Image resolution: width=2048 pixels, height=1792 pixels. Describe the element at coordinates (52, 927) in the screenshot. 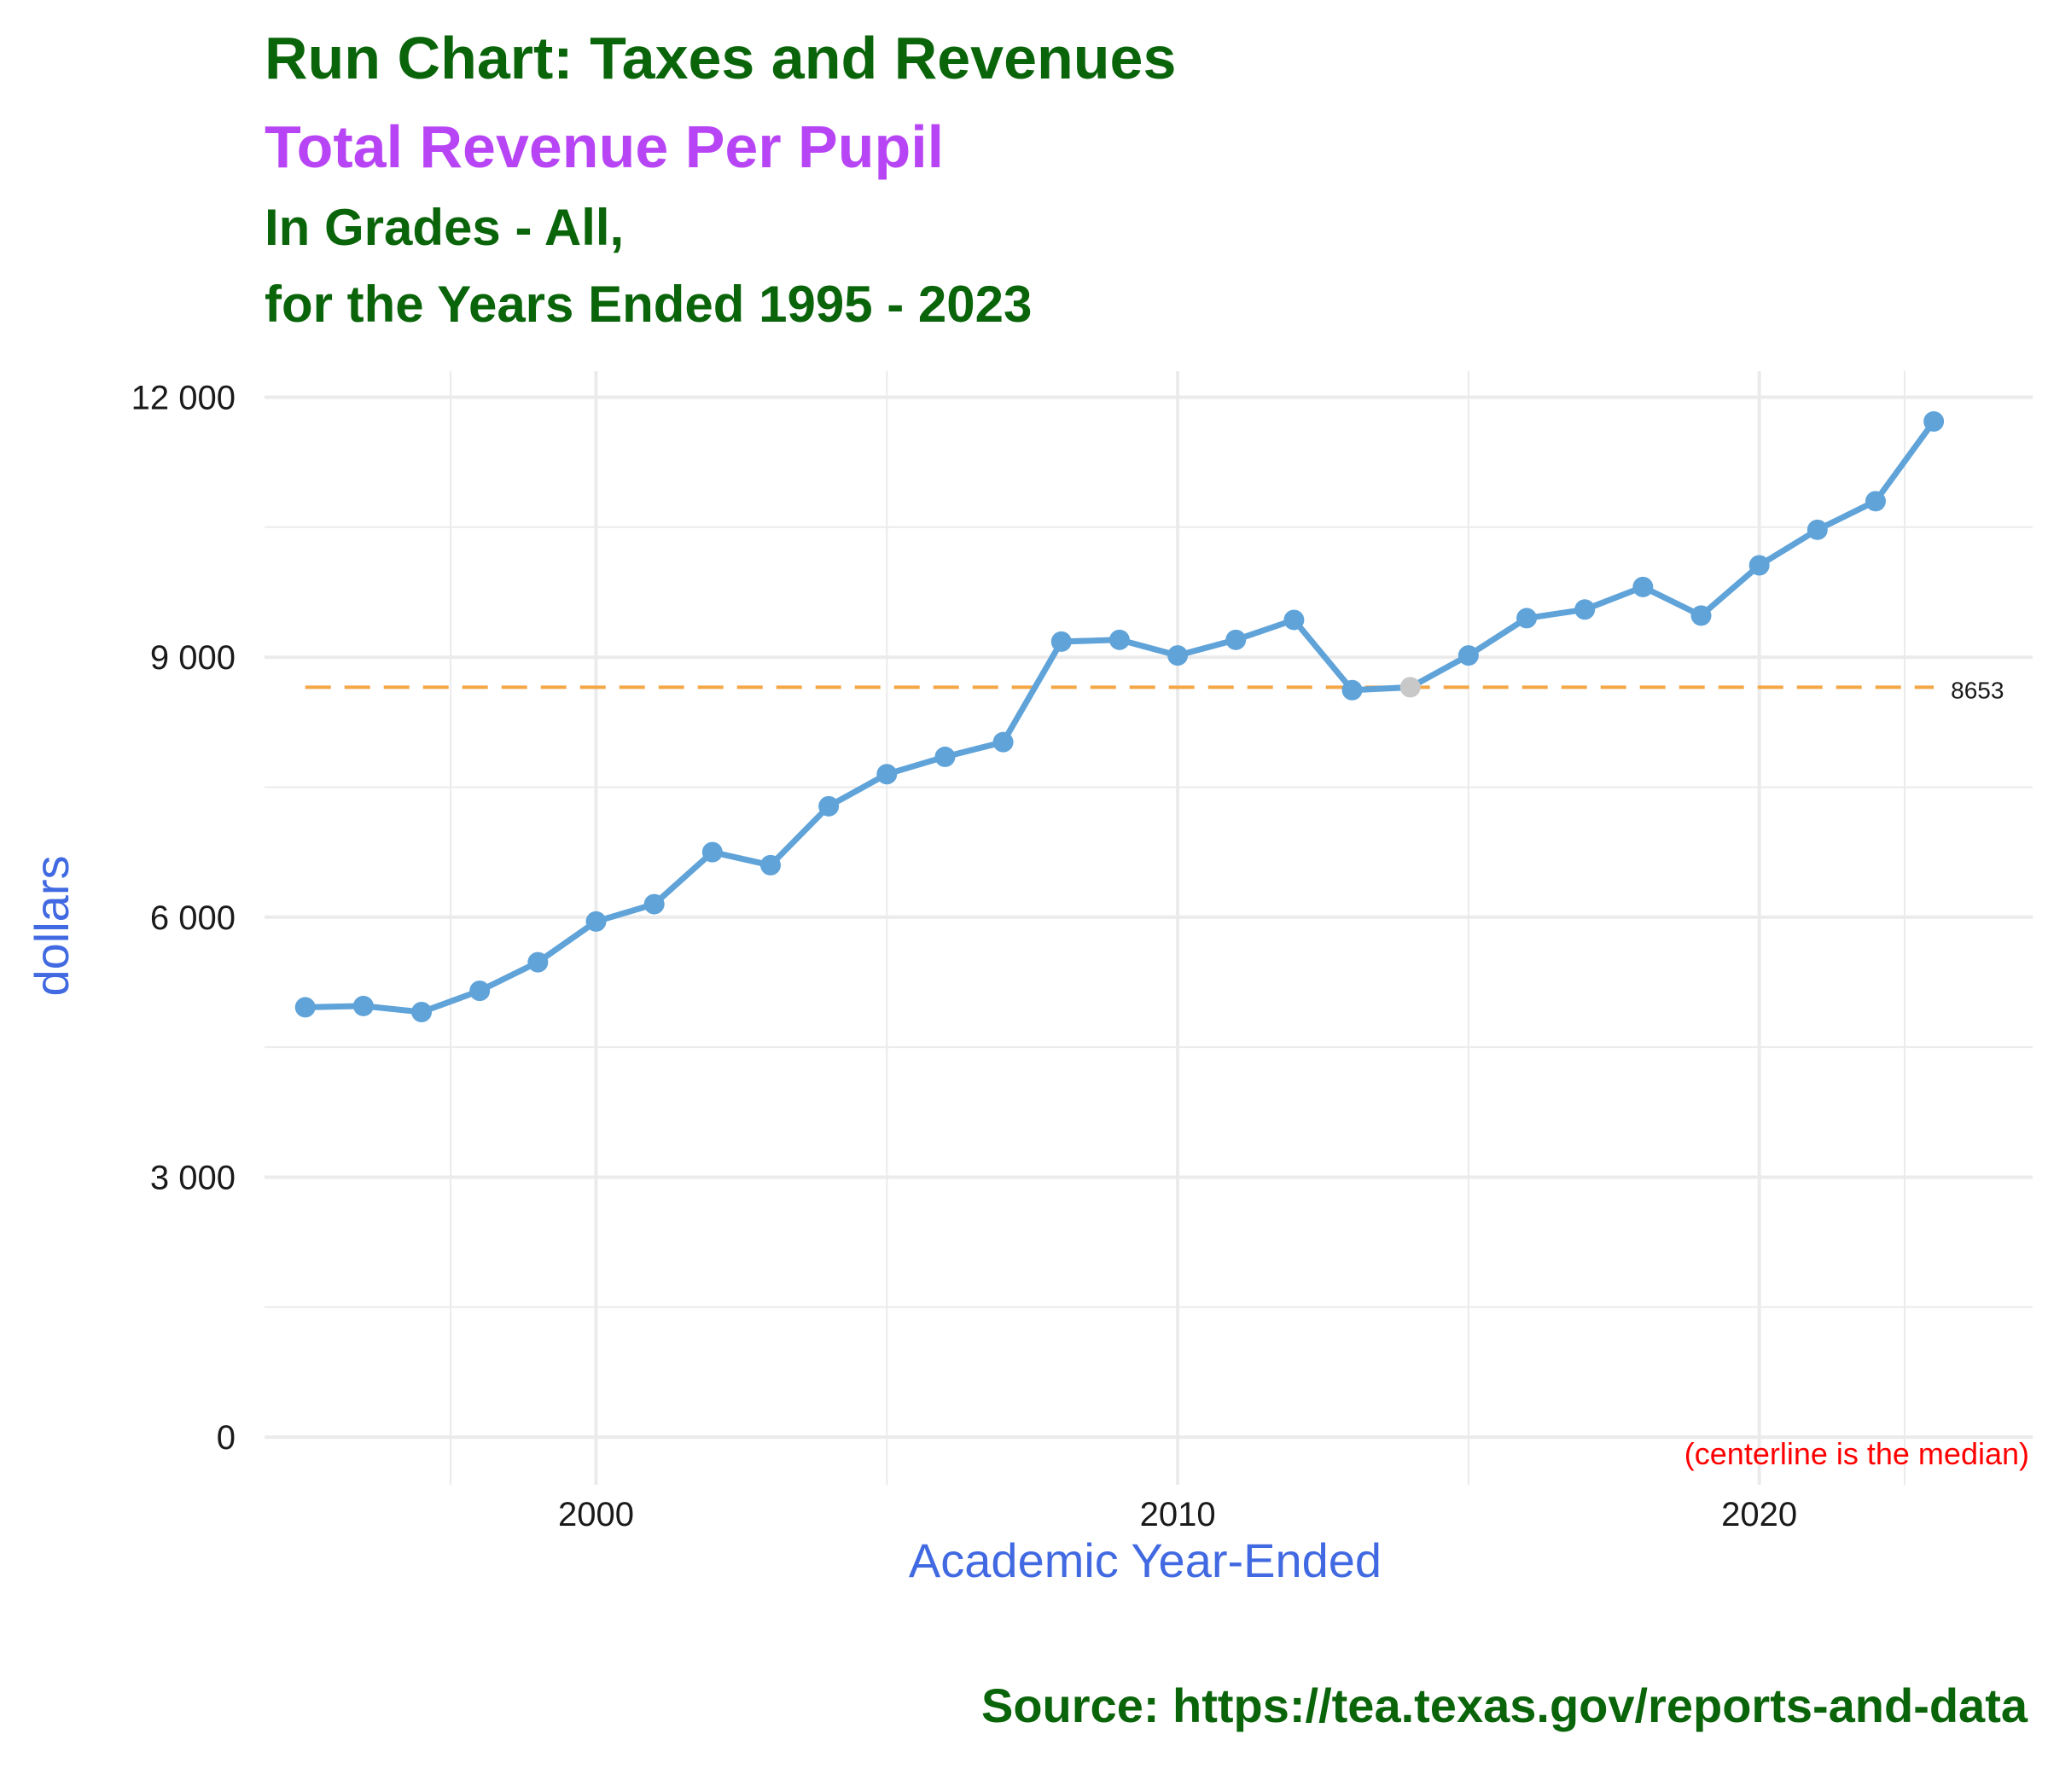

I see `y-axis-label: dollars` at that location.